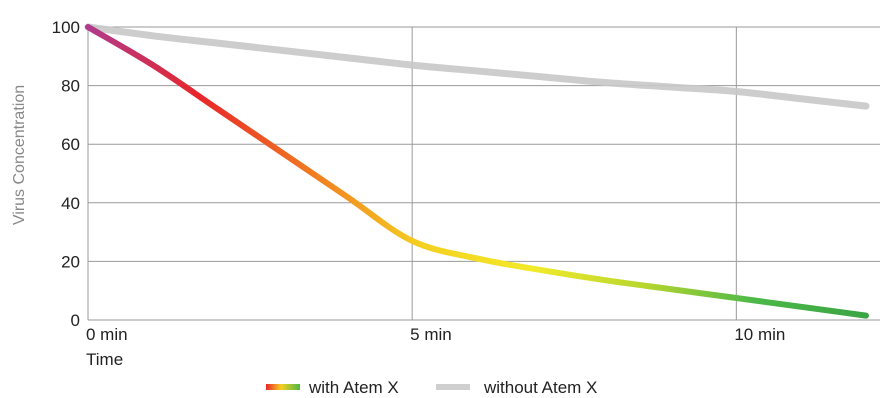  Describe the element at coordinates (66, 27) in the screenshot. I see `y-tick-label: 100` at that location.